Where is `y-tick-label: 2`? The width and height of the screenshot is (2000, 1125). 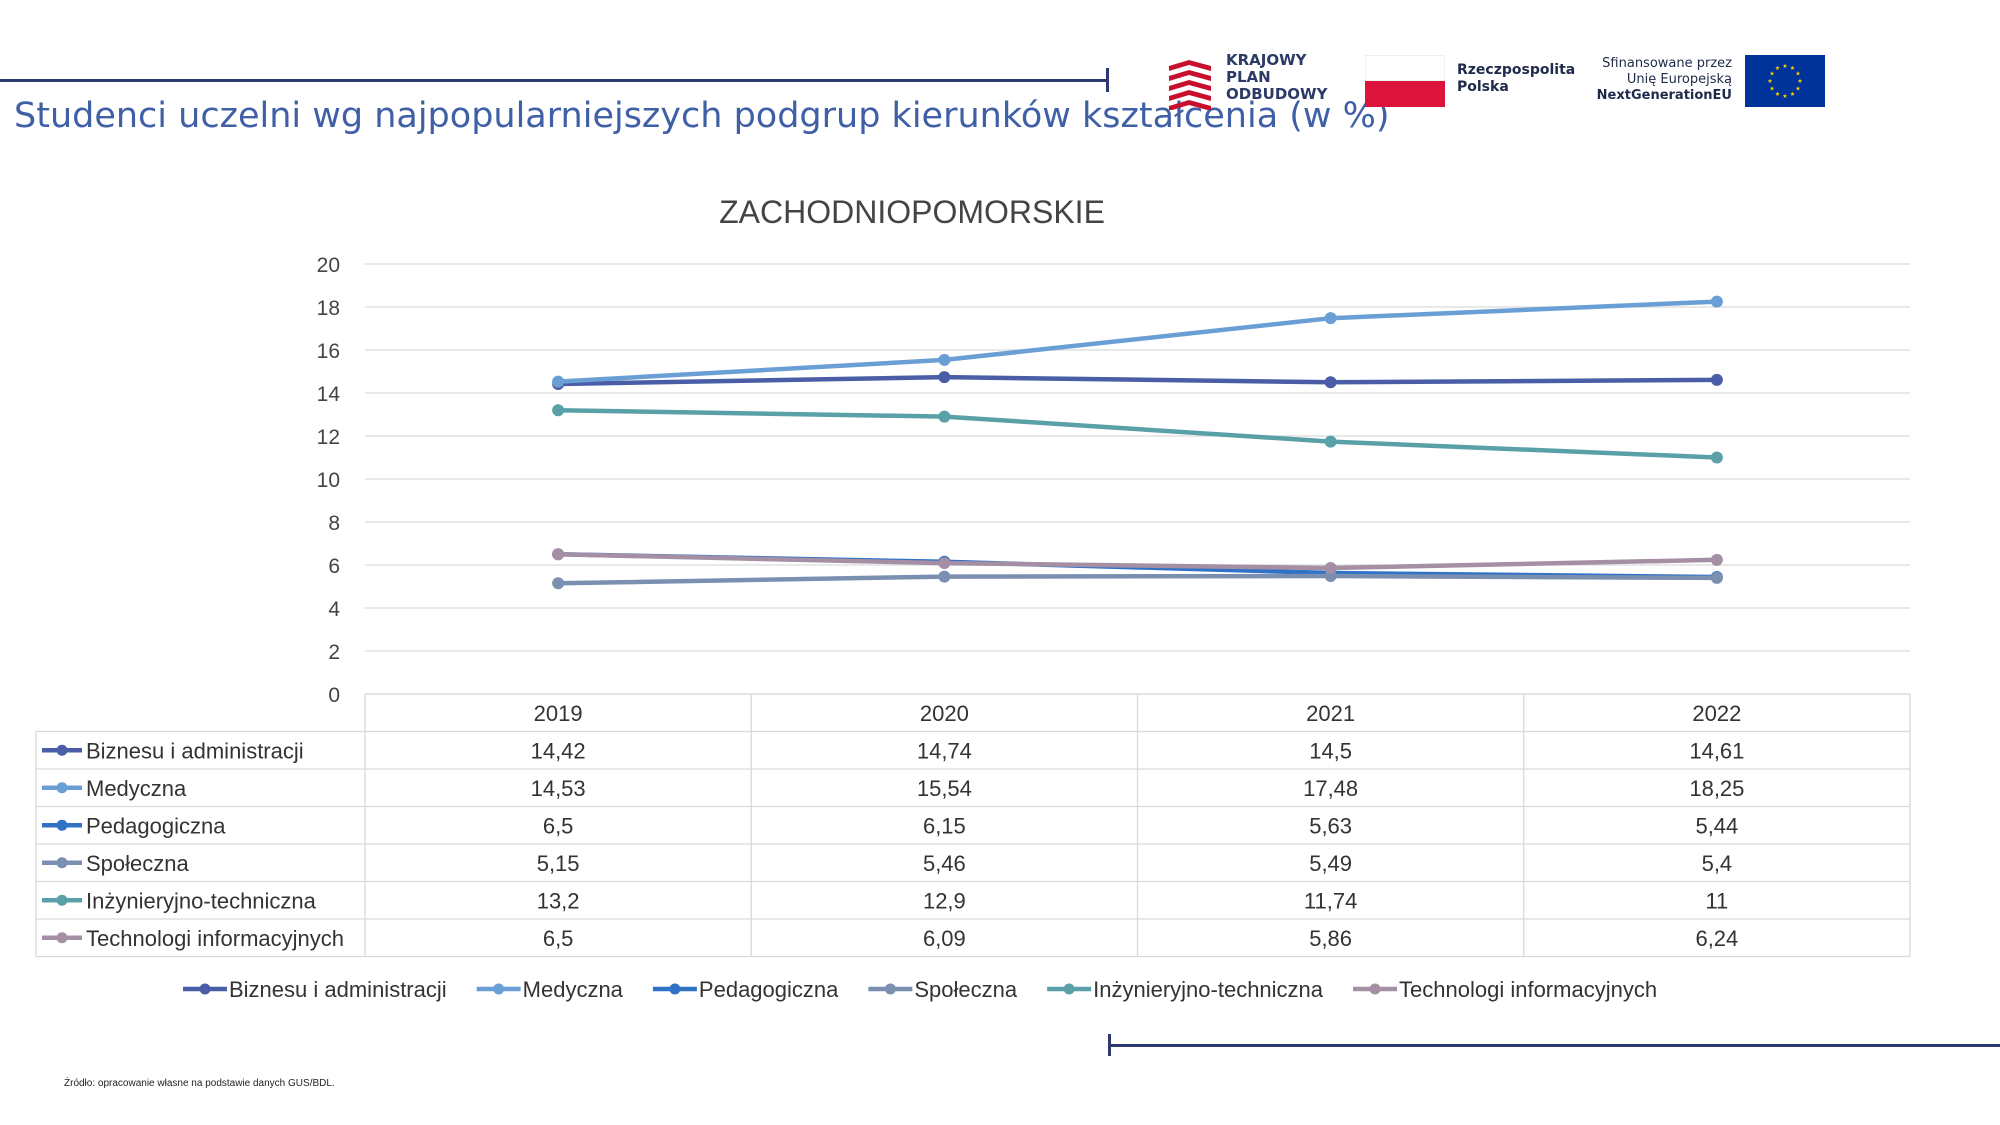 y-tick-label: 2 is located at coordinates (334, 652).